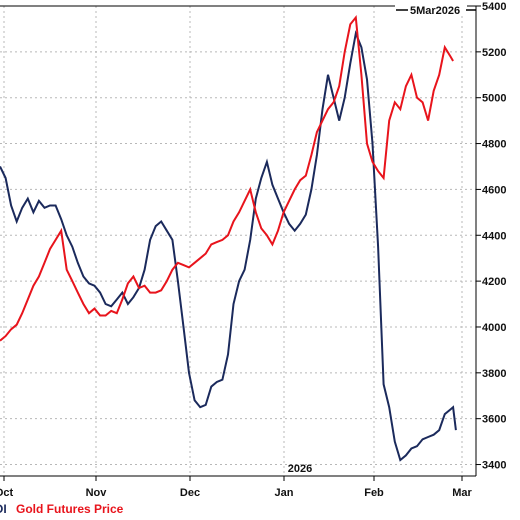 The image size is (520, 520). I want to click on y-tick-label: 5400, so click(494, 7).